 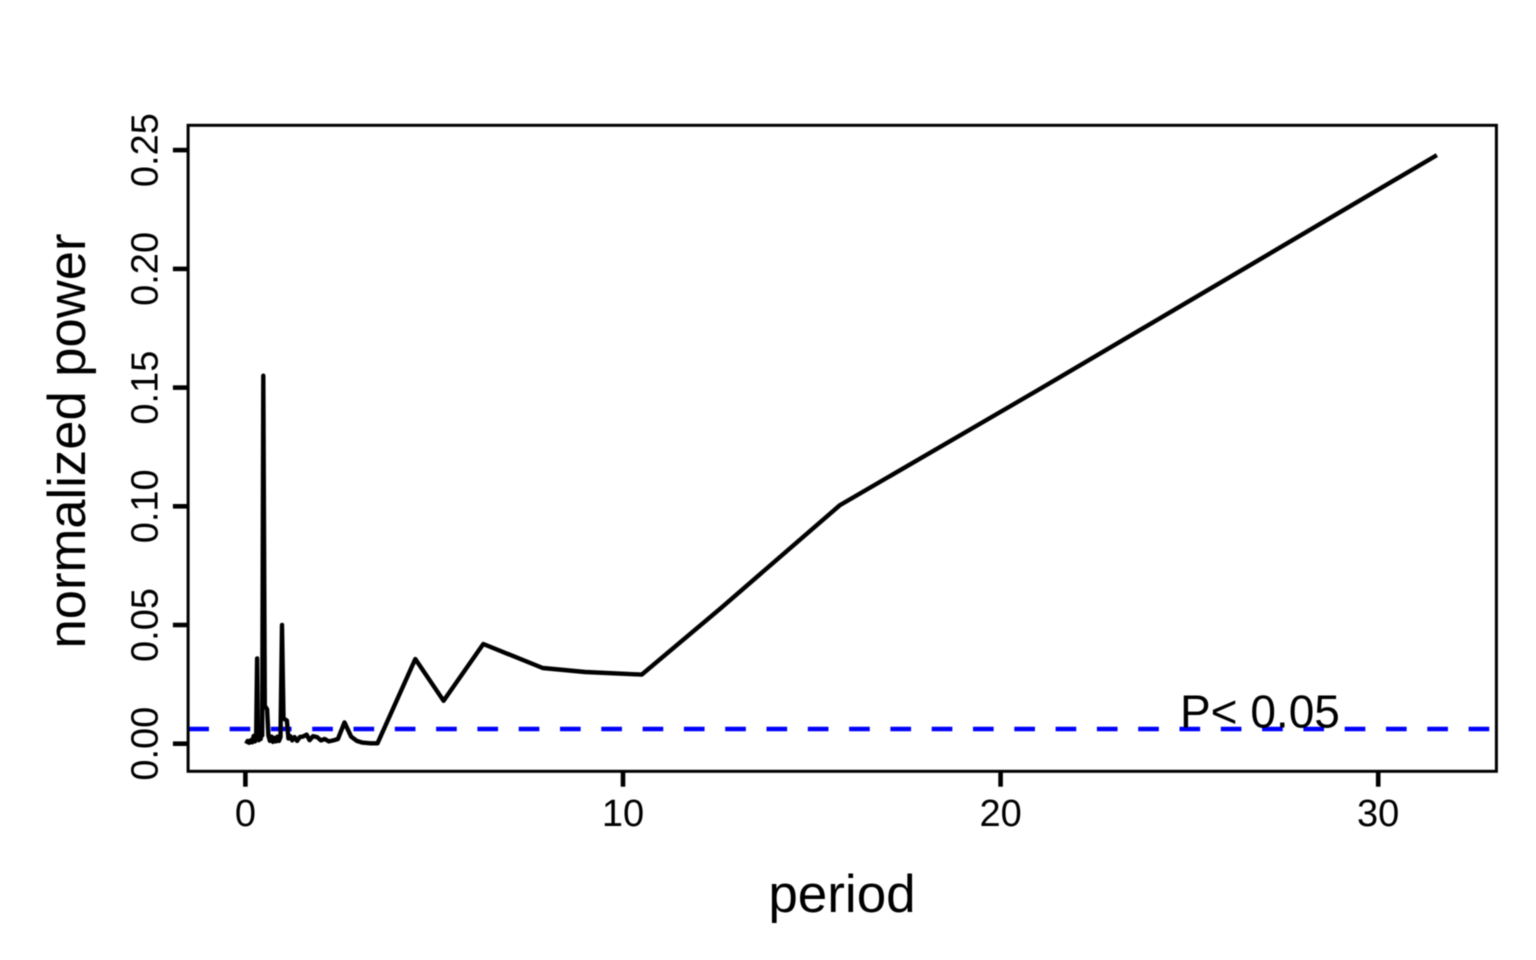 What do you see at coordinates (67, 440) in the screenshot?
I see `svg-text: normalized power` at bounding box center [67, 440].